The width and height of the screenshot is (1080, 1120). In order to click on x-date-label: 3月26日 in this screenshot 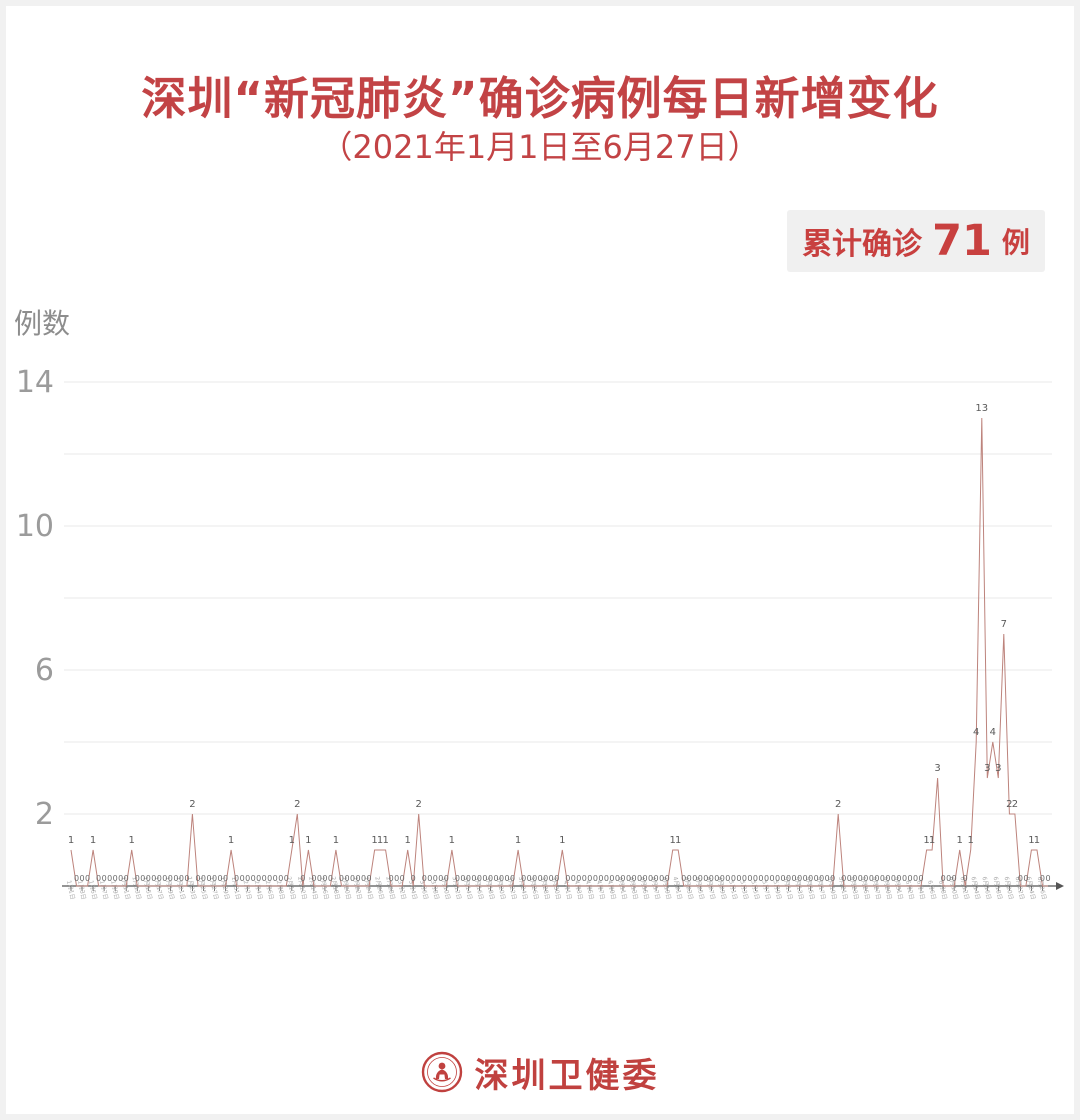, I will do `click(534, 888)`.